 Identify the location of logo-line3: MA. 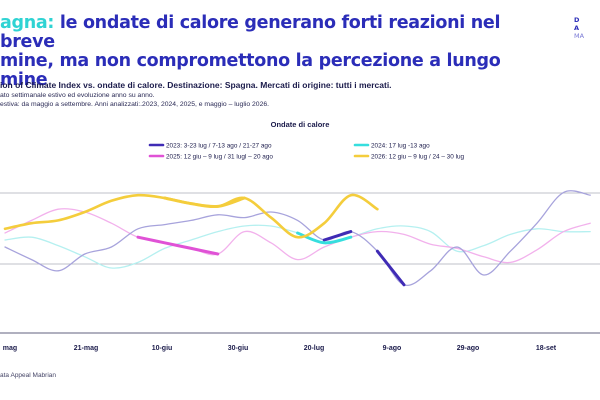
(579, 36).